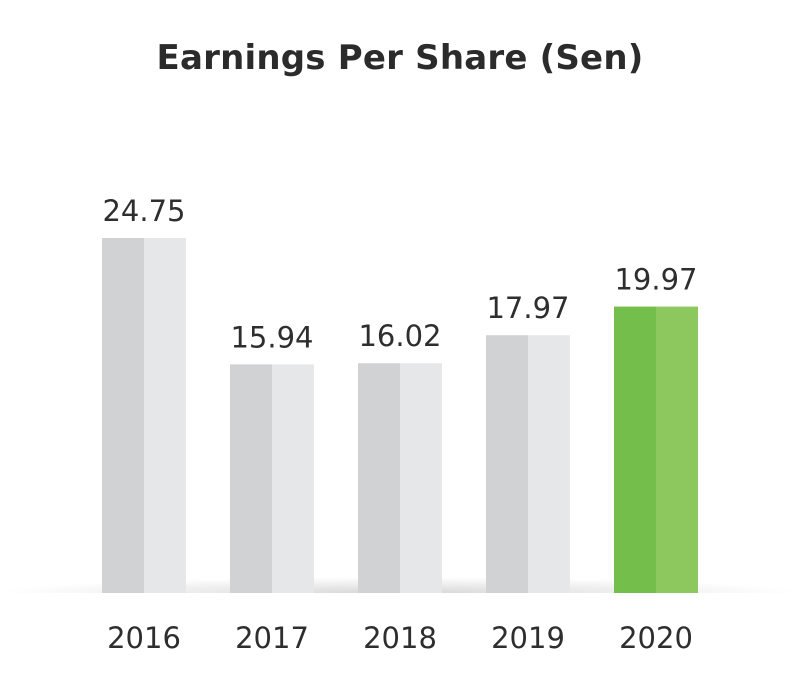  Describe the element at coordinates (656, 638) in the screenshot. I see `x-tick-label-2020: 2020` at that location.